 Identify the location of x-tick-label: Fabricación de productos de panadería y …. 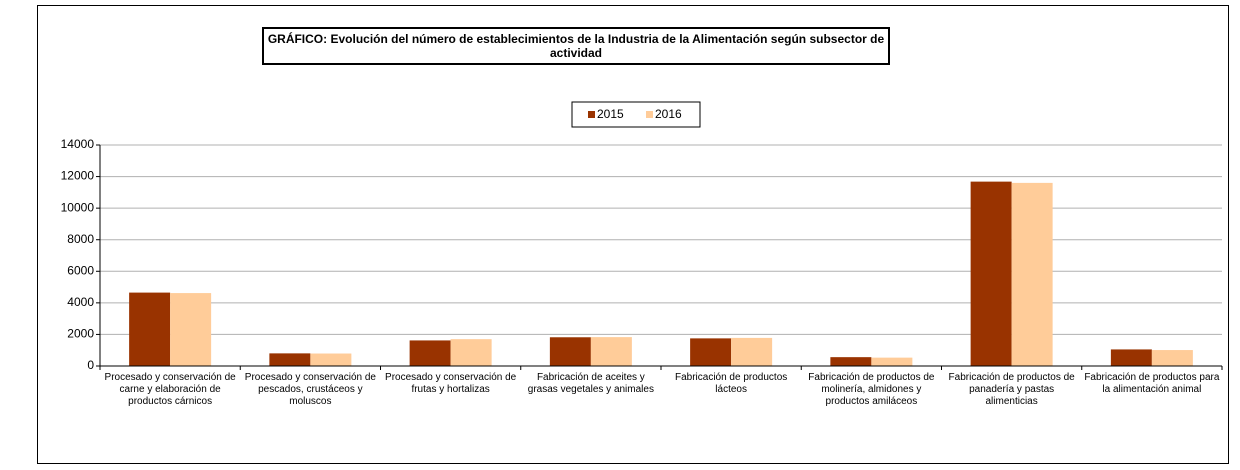
(1011, 389).